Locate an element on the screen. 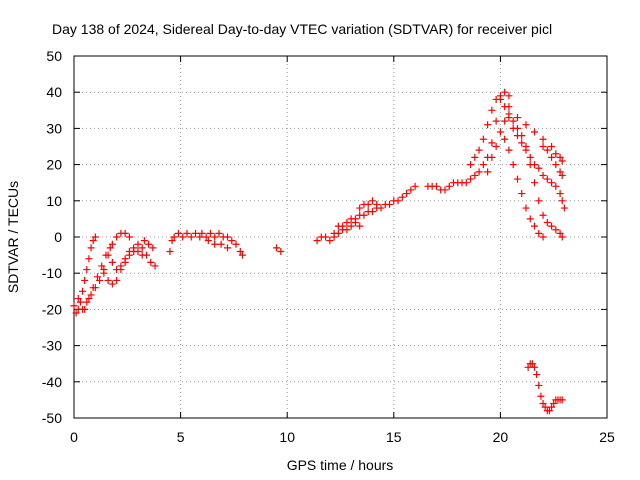  x-tick-label: 20 is located at coordinates (501, 437).